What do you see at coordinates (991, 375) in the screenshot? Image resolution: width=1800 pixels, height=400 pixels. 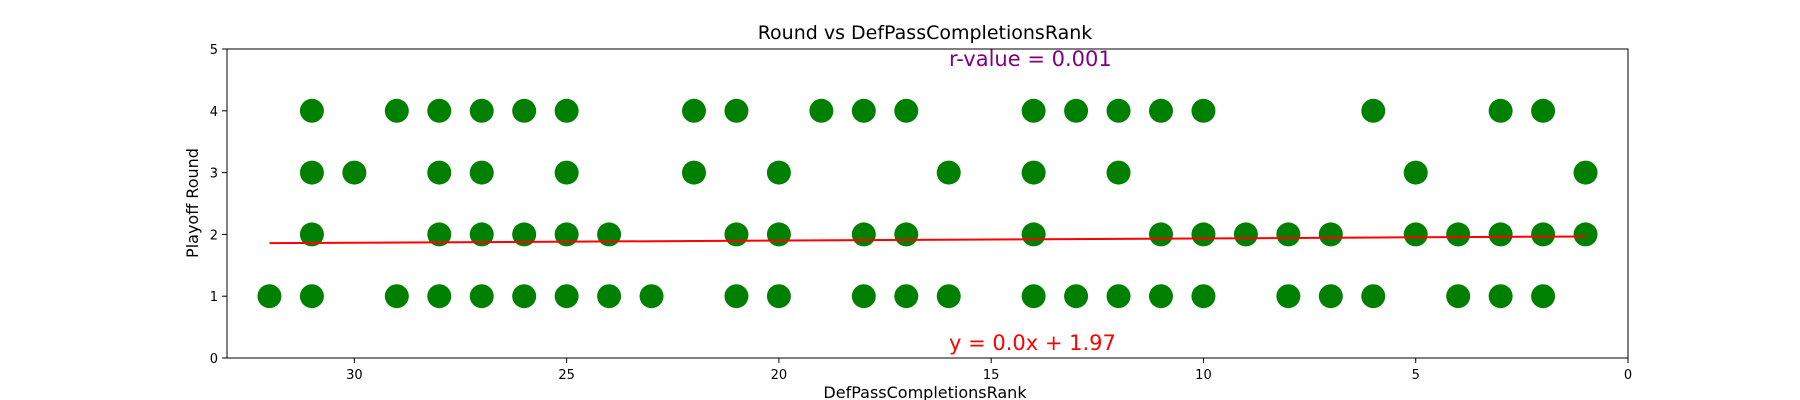 I see `x-tick-label: 15` at bounding box center [991, 375].